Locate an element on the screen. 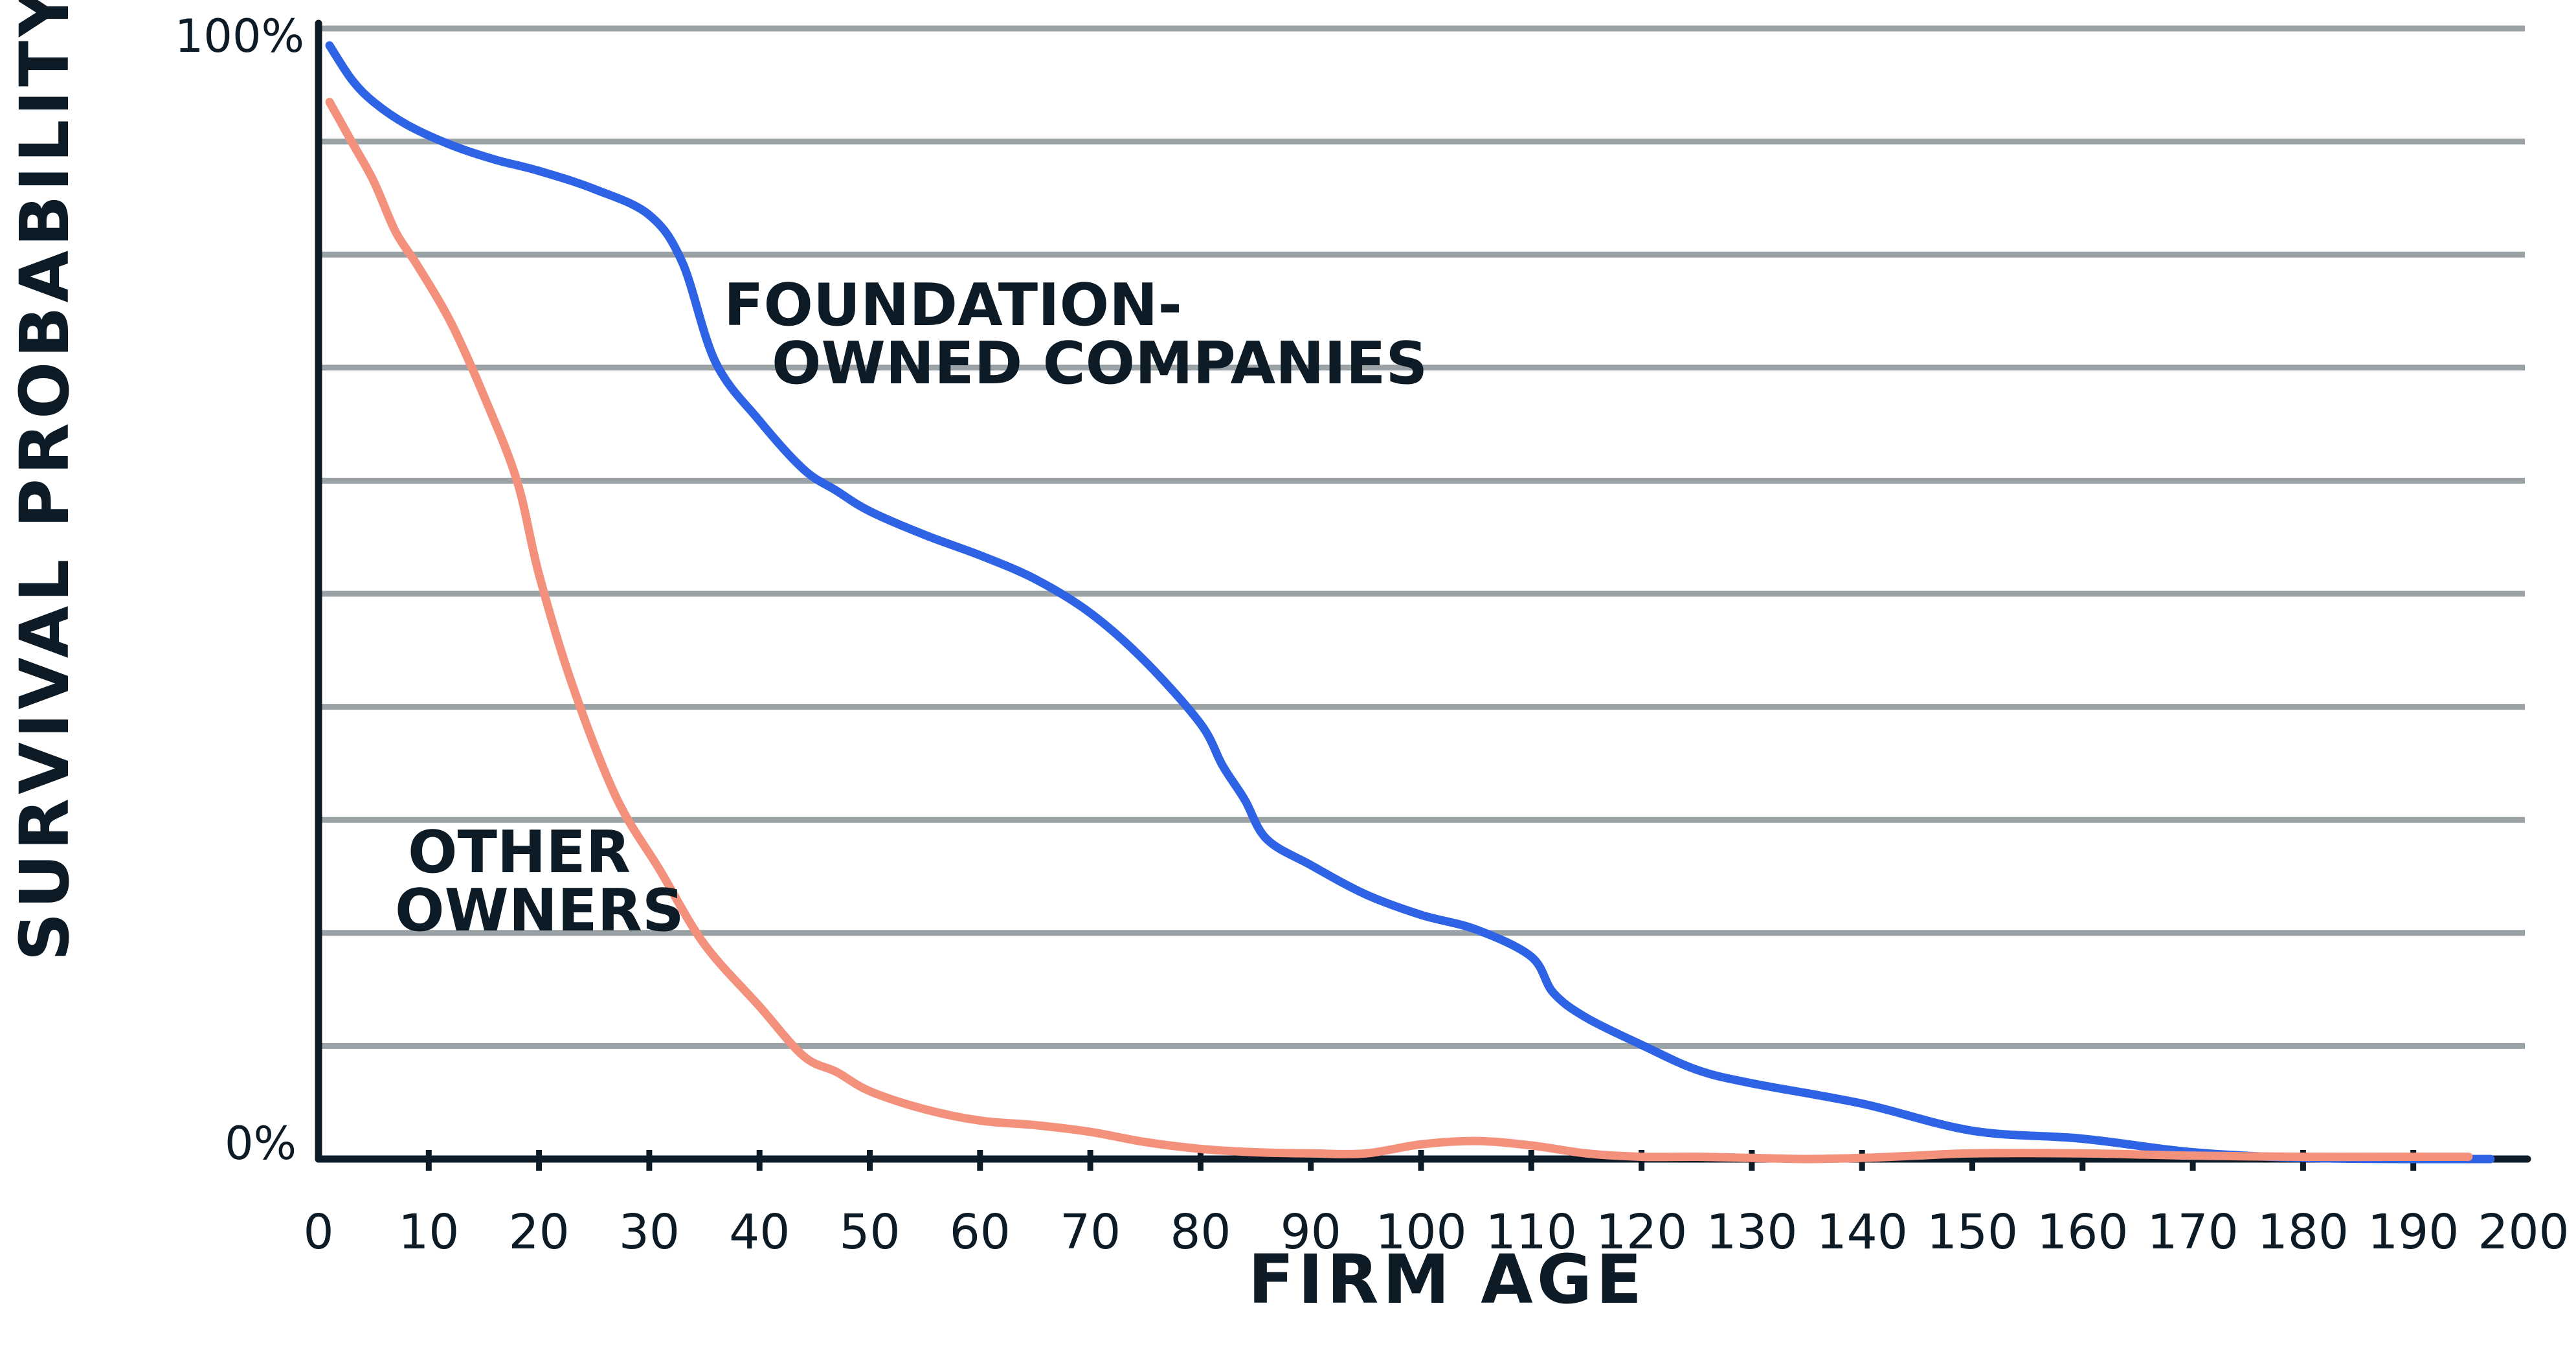 The image size is (2576, 1352). x-tick-label: 80 is located at coordinates (1200, 1232).